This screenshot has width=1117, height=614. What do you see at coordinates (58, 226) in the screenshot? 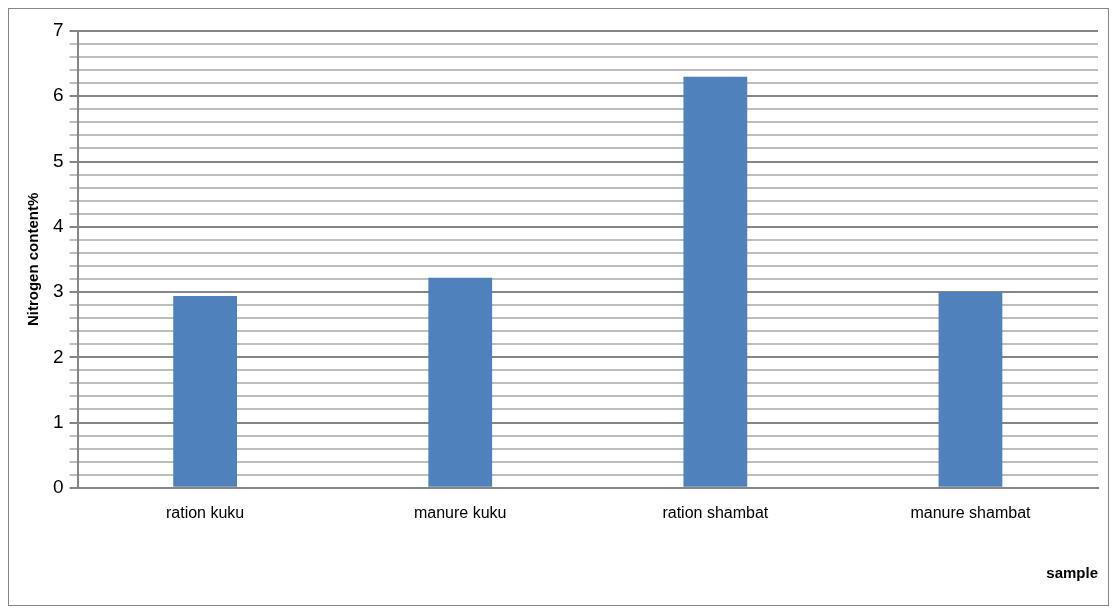
I see `y-tick-label: 4` at bounding box center [58, 226].